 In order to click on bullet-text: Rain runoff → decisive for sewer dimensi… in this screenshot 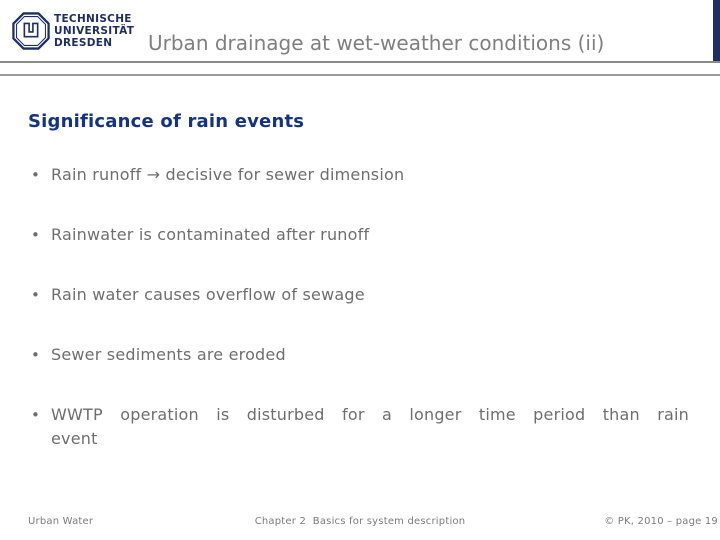, I will do `click(228, 174)`.